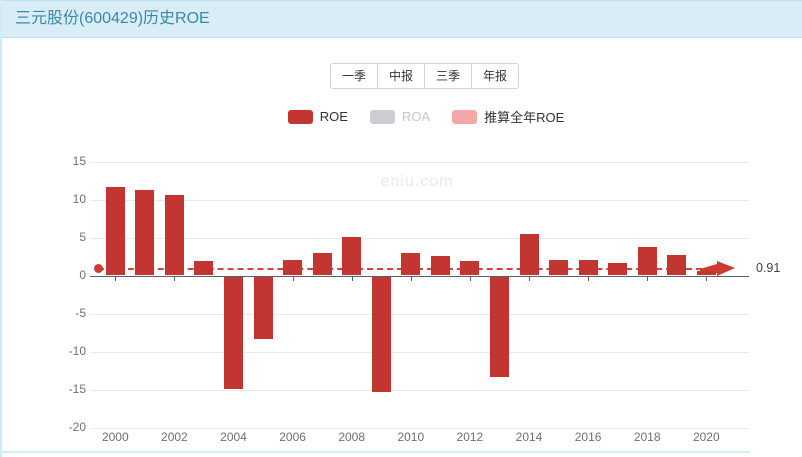 The height and width of the screenshot is (457, 802). Describe the element at coordinates (400, 268) in the screenshot. I see `estimate-dashed-line` at that location.